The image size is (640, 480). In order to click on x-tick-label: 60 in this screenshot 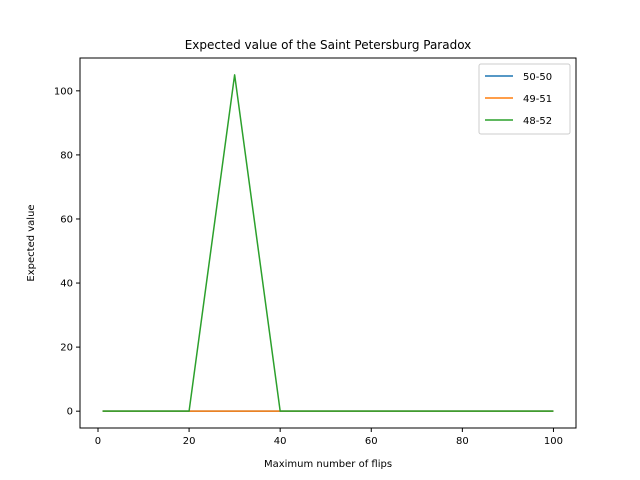, I will do `click(371, 441)`.